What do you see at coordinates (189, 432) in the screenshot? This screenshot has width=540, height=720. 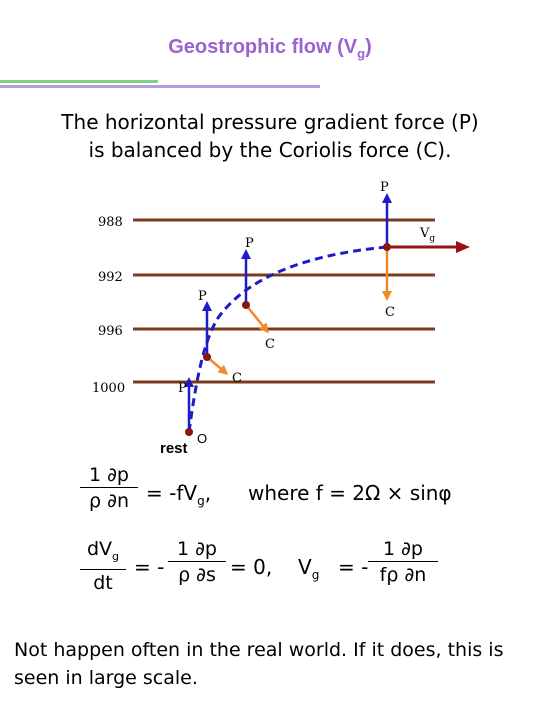 I see `parcel-dot-rest` at bounding box center [189, 432].